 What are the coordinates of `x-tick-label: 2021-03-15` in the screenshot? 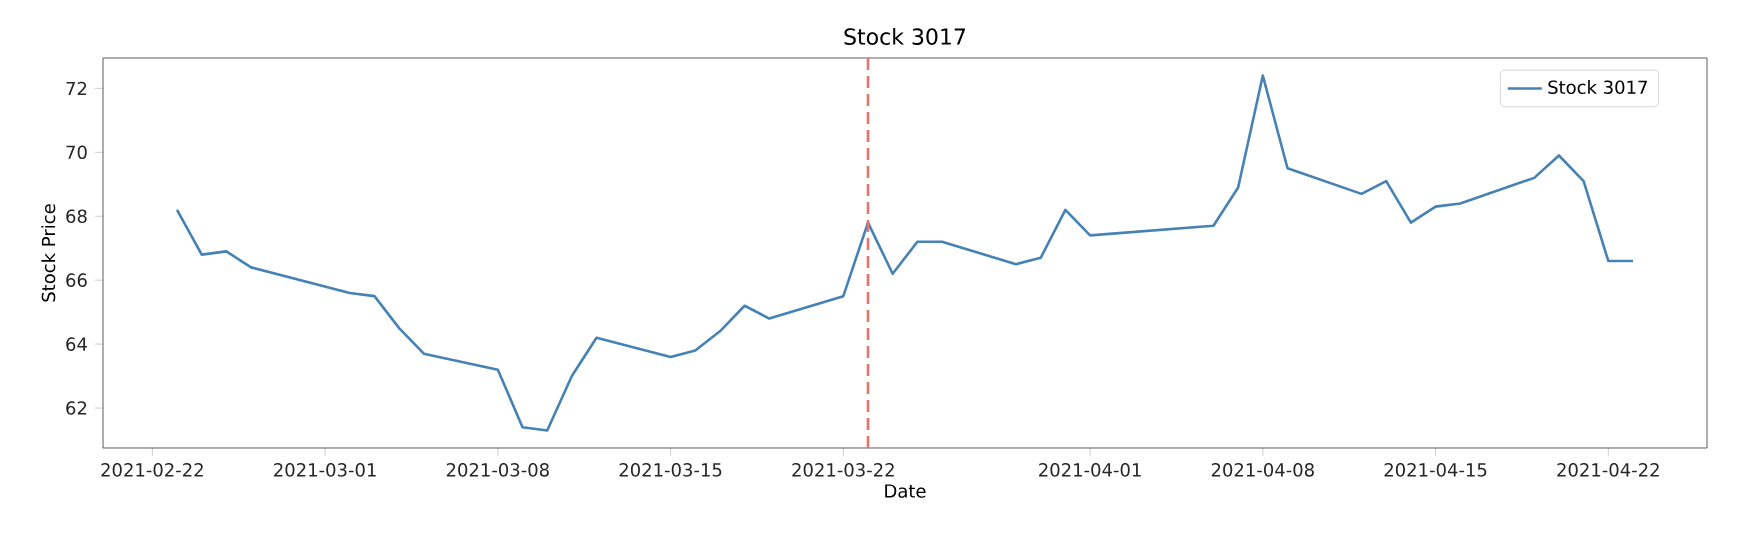 It's located at (670, 470).